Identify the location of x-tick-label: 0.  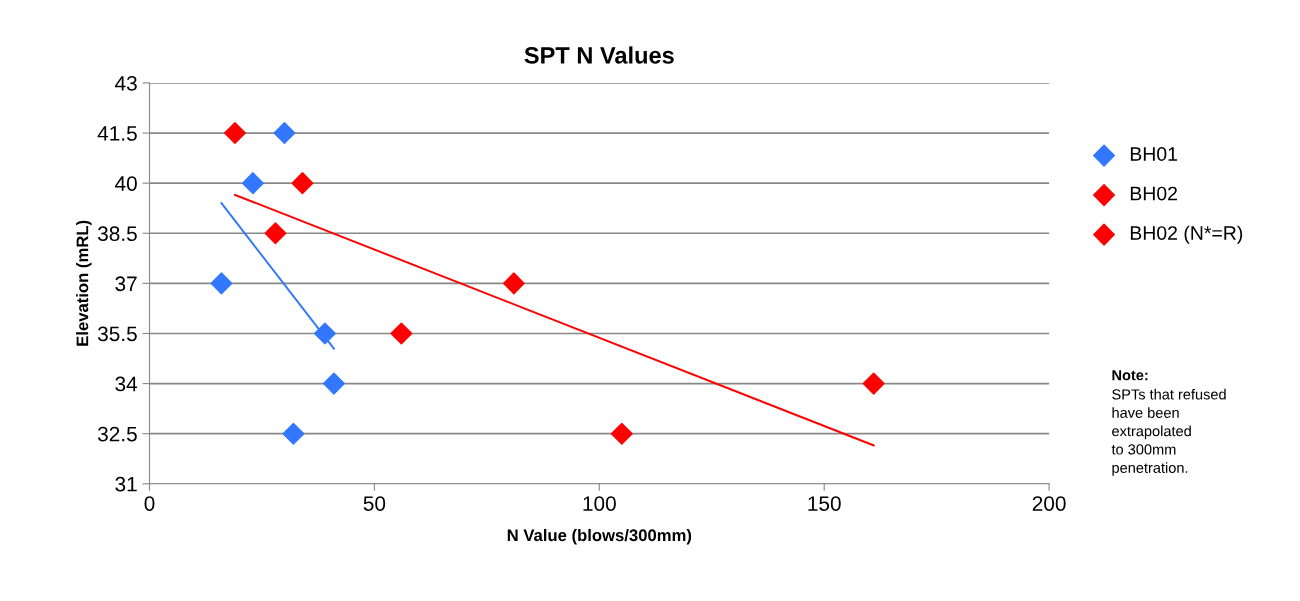
(149, 503).